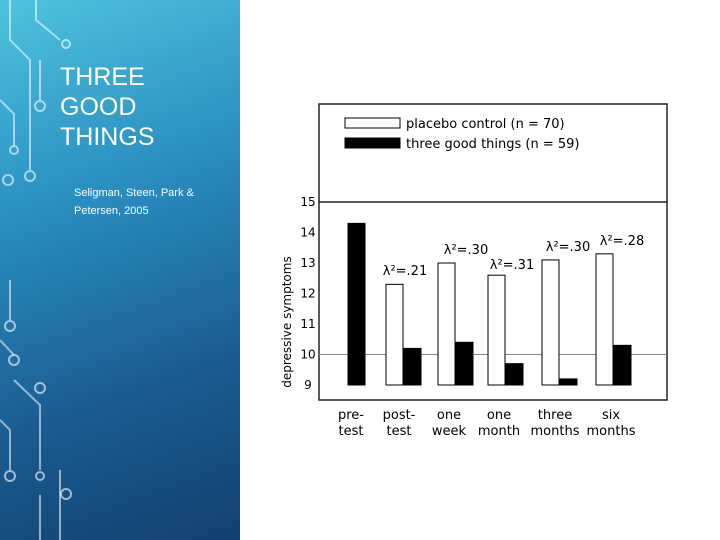  I want to click on x-tick-label: one week, so click(449, 423).